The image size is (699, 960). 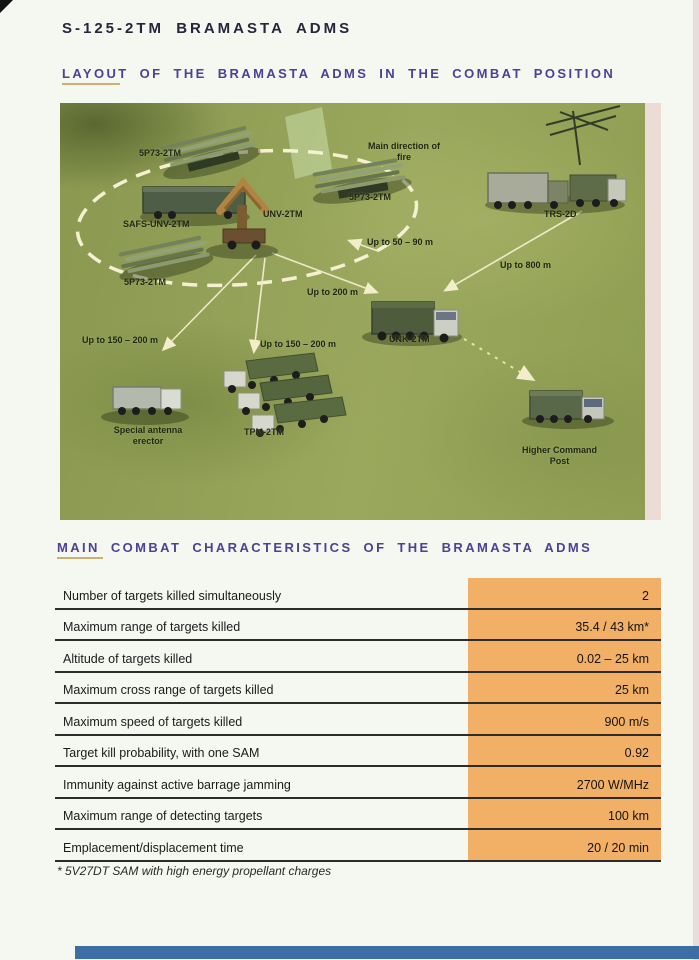 What do you see at coordinates (168, 690) in the screenshot?
I see `row-label: Maximum cross range of targets killed` at bounding box center [168, 690].